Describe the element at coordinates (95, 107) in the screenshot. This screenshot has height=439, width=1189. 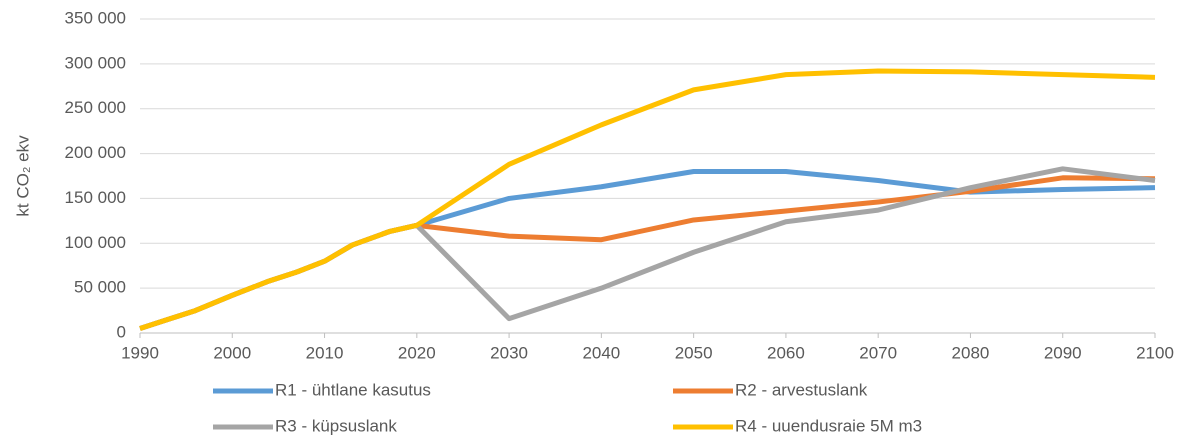
I see `y-tick-label: 250 000` at that location.